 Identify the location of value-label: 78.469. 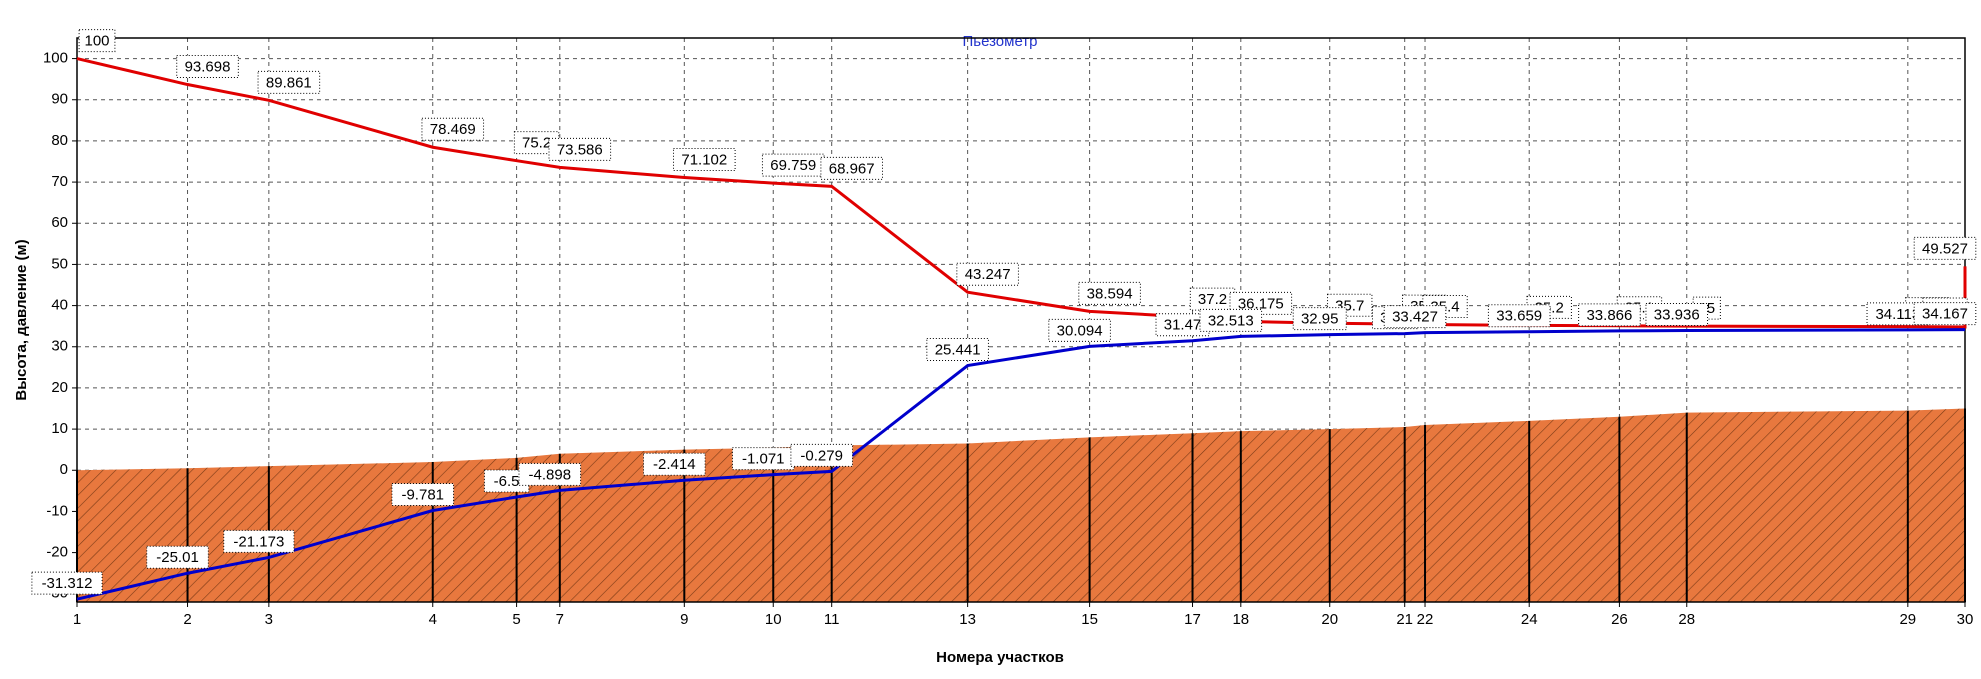
(453, 129).